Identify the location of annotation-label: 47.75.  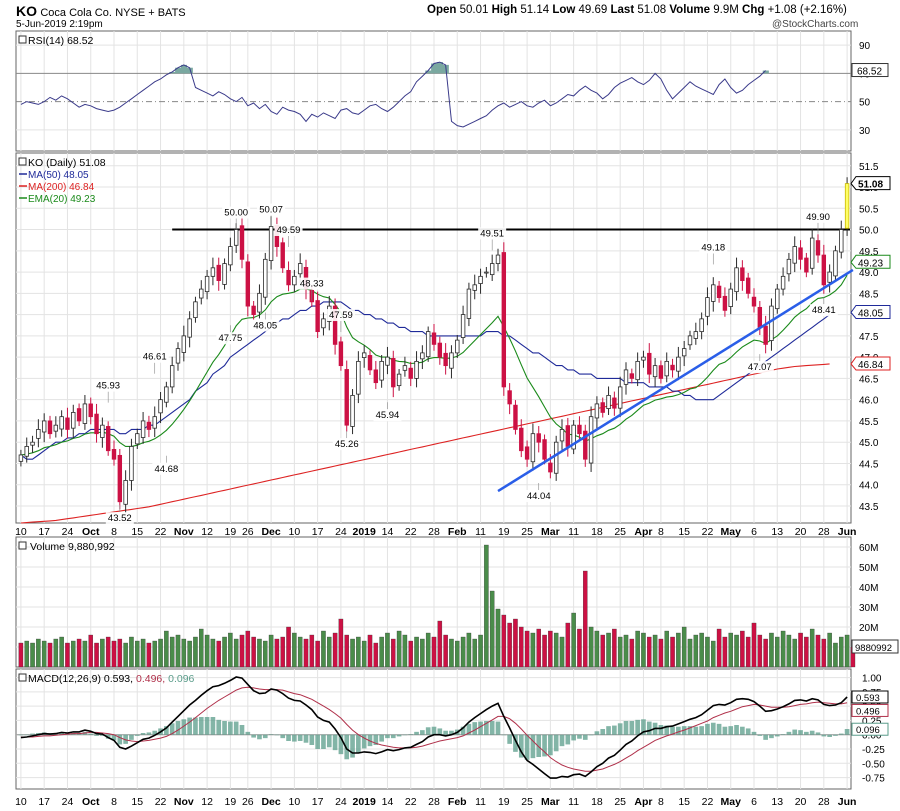
(230, 338).